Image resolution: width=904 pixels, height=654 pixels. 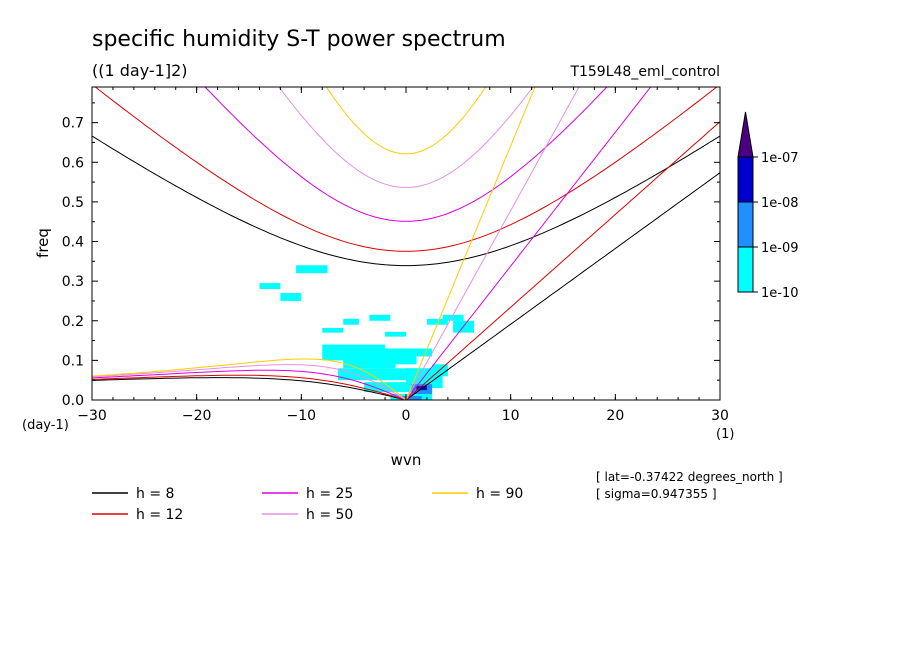 I want to click on x-unit-label: (1), so click(x=725, y=434).